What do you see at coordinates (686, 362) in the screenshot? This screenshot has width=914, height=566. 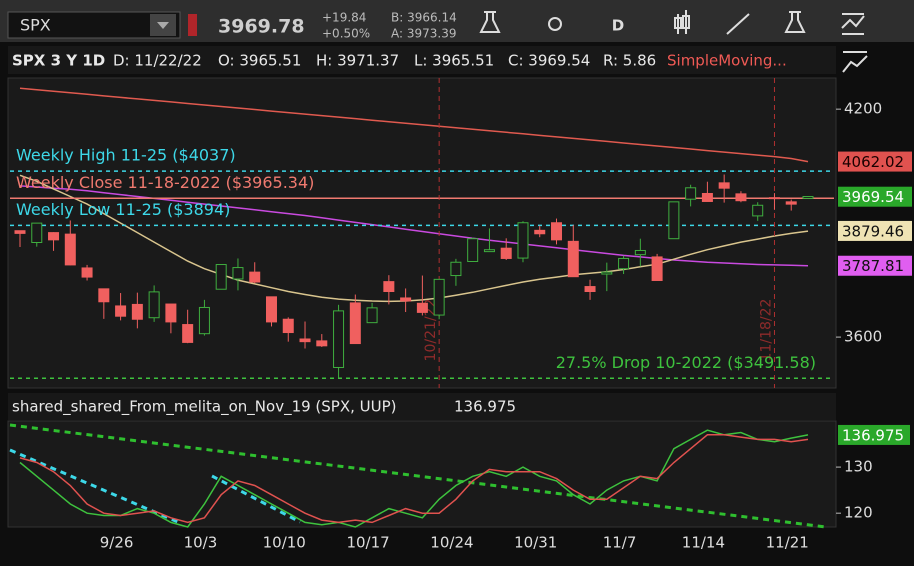 I see `level-label: 27.5% Drop 10-2022 ($3491.58)` at bounding box center [686, 362].